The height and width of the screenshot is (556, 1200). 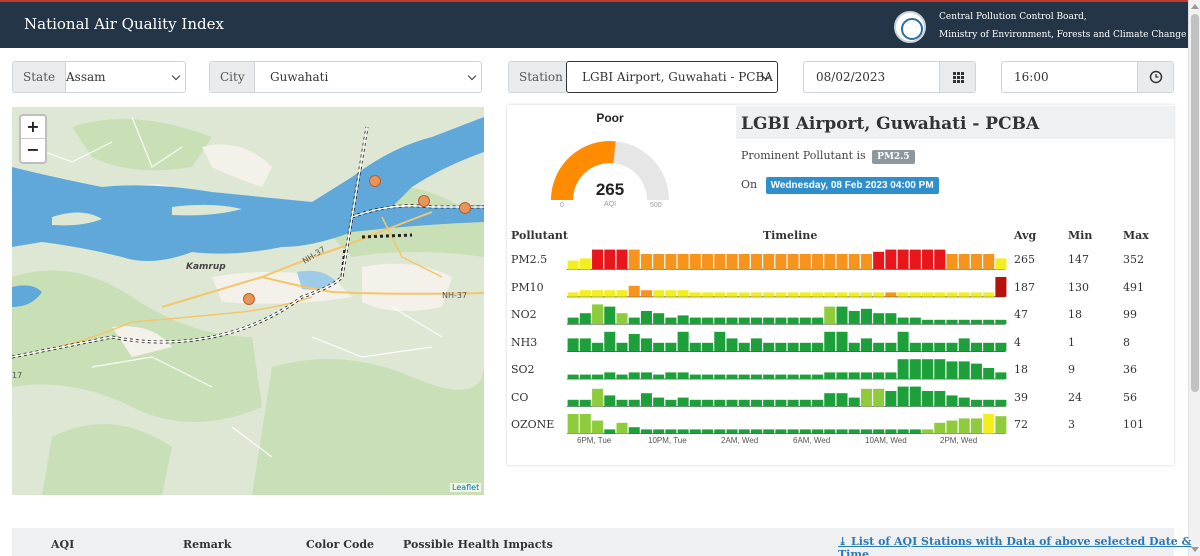 What do you see at coordinates (33, 127) in the screenshot?
I see `zoom-in-button: +` at bounding box center [33, 127].